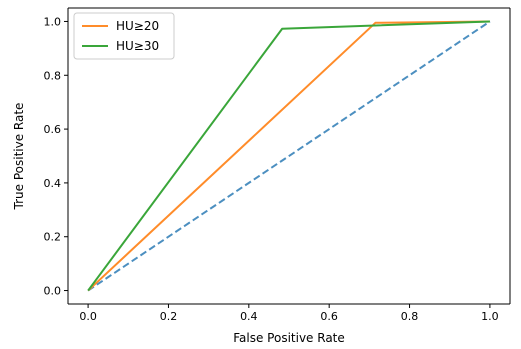  What do you see at coordinates (249, 316) in the screenshot?
I see `x-tick-label: 0.4` at bounding box center [249, 316].